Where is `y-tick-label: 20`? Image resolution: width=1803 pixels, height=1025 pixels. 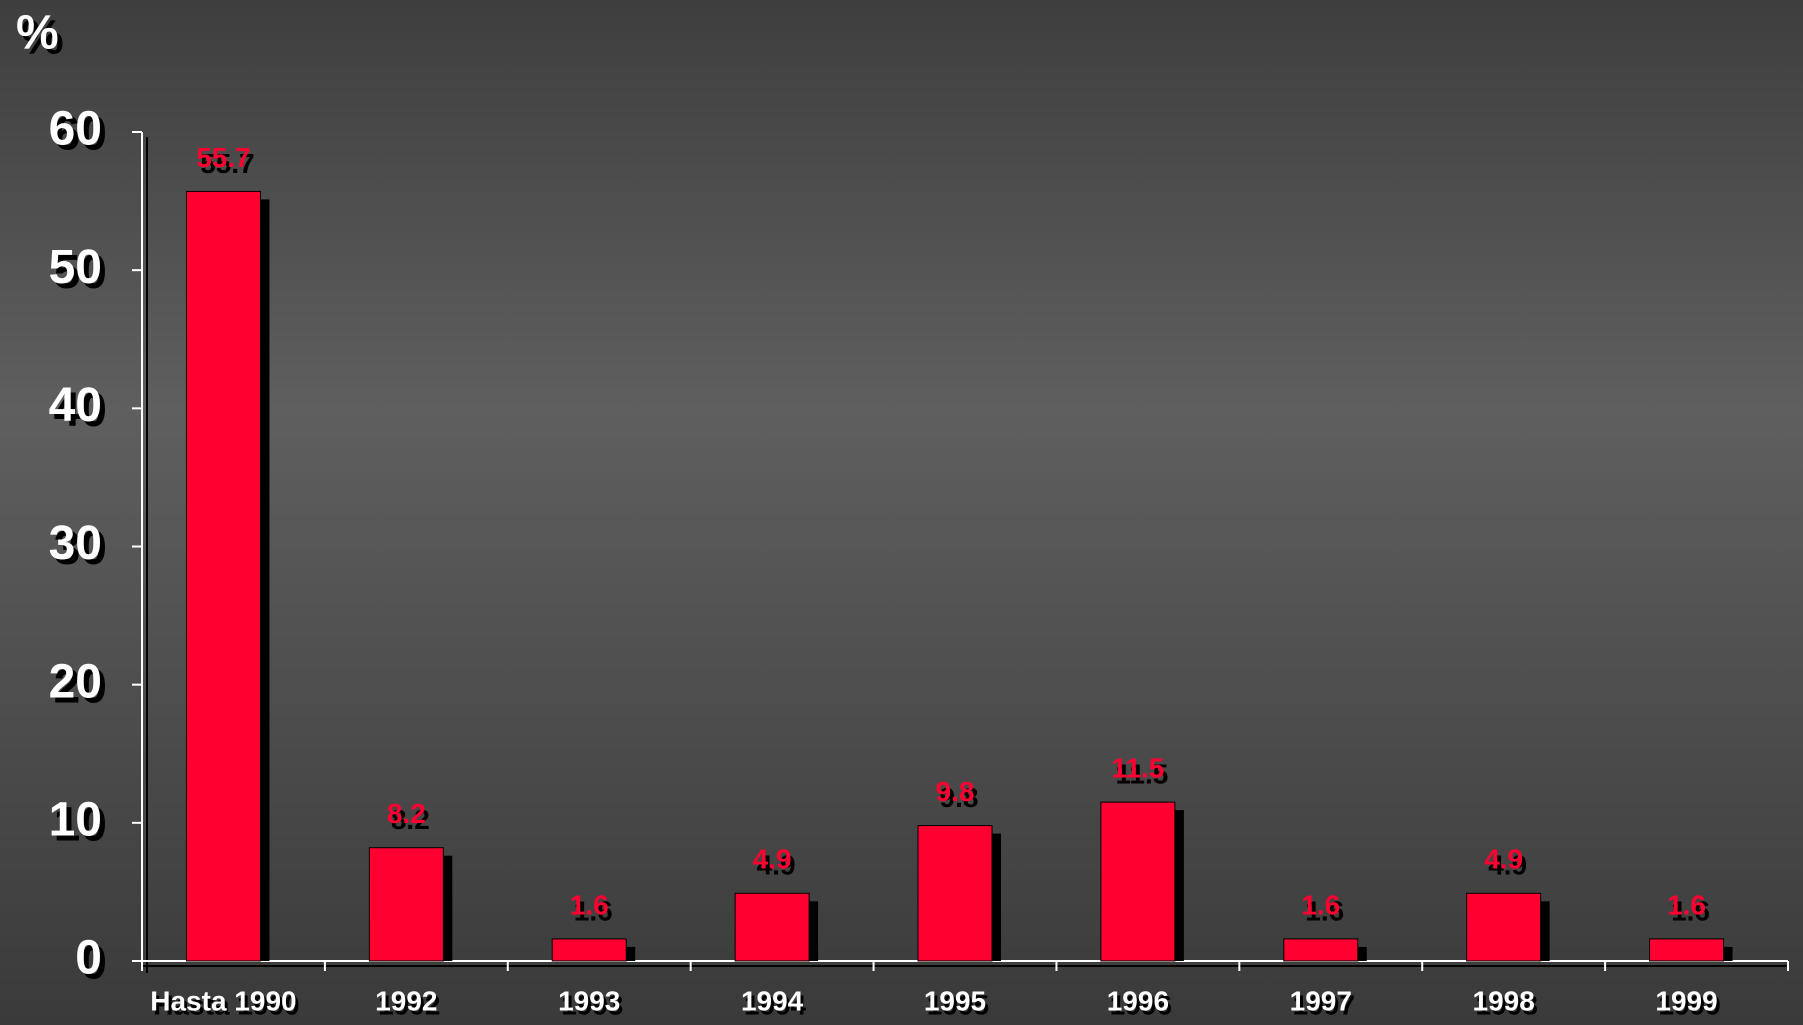 y-tick-label: 20 is located at coordinates (75, 681).